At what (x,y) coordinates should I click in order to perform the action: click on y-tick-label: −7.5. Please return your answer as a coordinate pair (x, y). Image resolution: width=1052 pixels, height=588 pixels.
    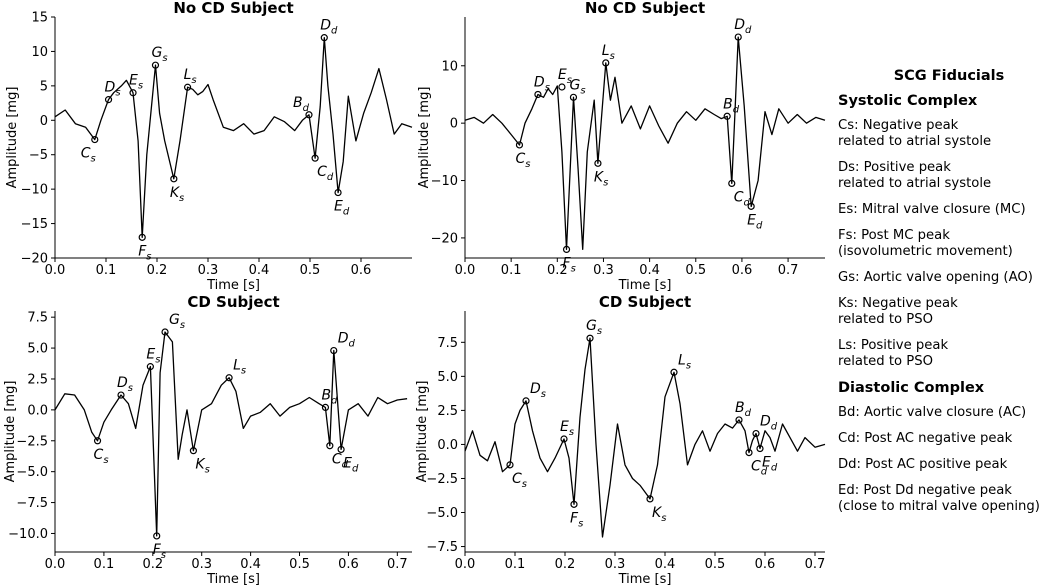
    Looking at the image, I should click on (442, 547).